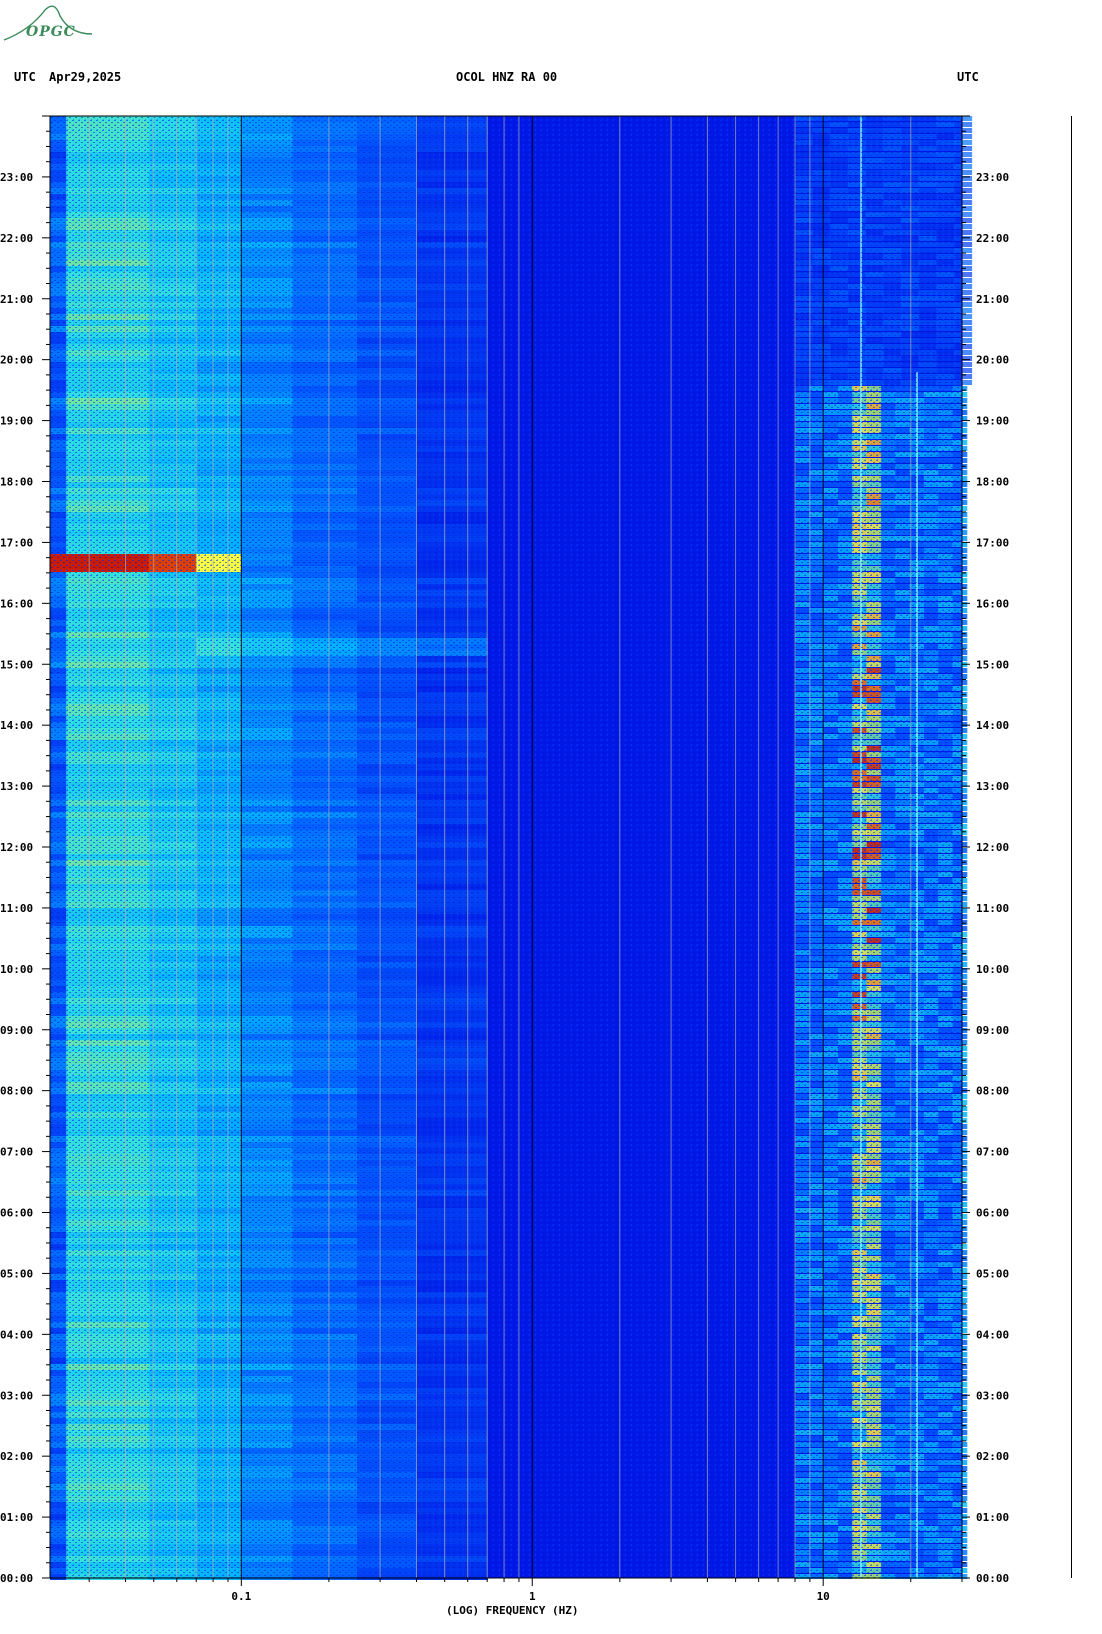 The height and width of the screenshot is (1634, 1102). I want to click on time-label-left: 10:00, so click(16, 969).